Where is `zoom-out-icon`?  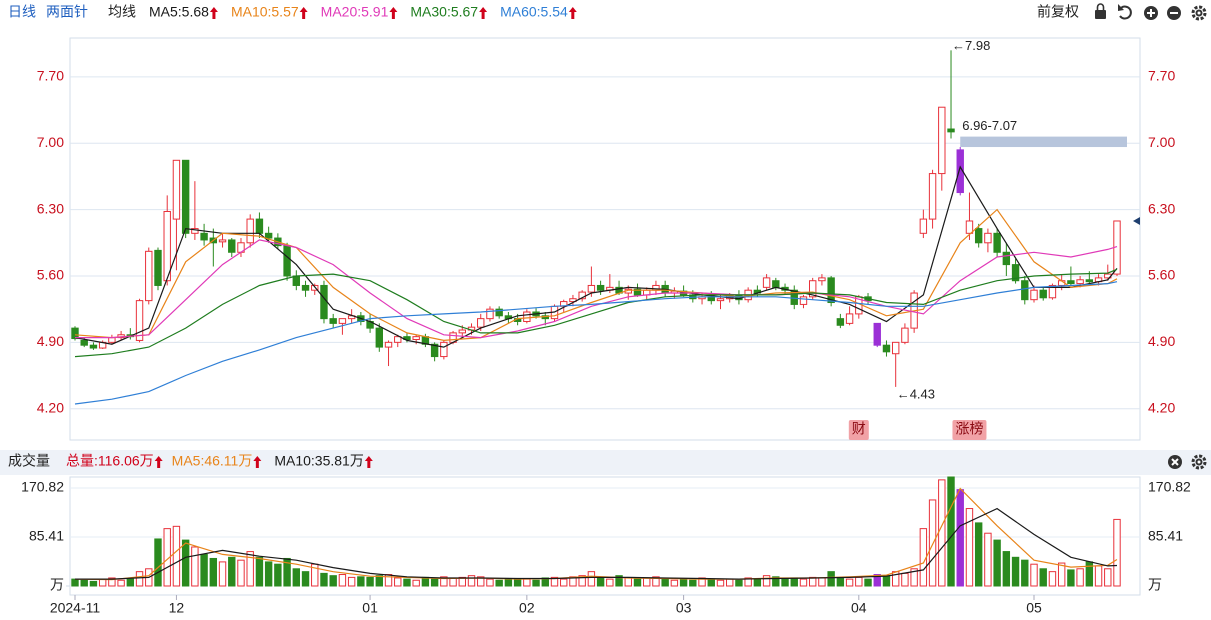 zoom-out-icon is located at coordinates (1174, 13).